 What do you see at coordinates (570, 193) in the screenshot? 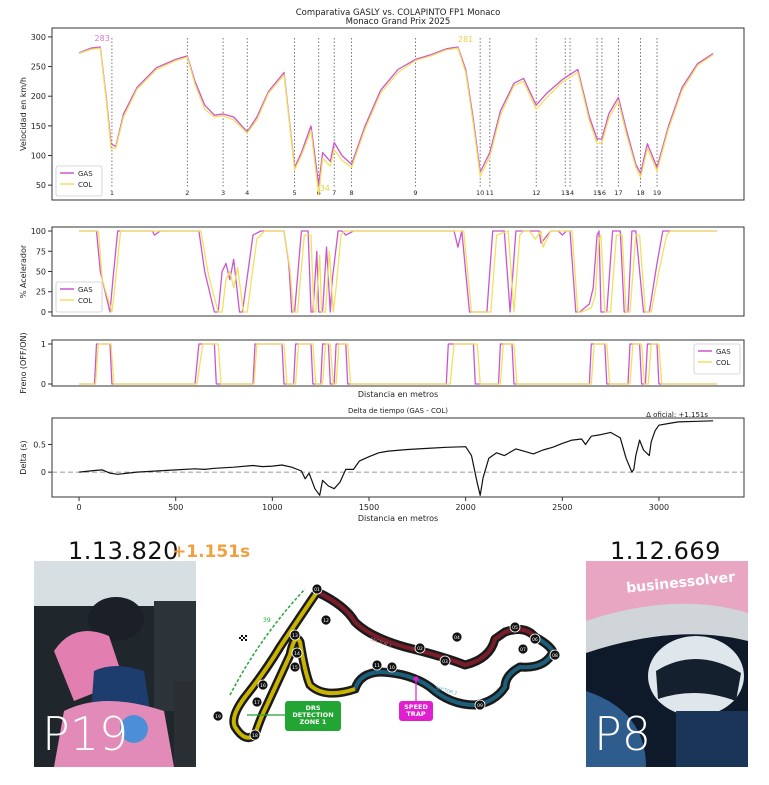
I see `corner-label: 14` at bounding box center [570, 193].